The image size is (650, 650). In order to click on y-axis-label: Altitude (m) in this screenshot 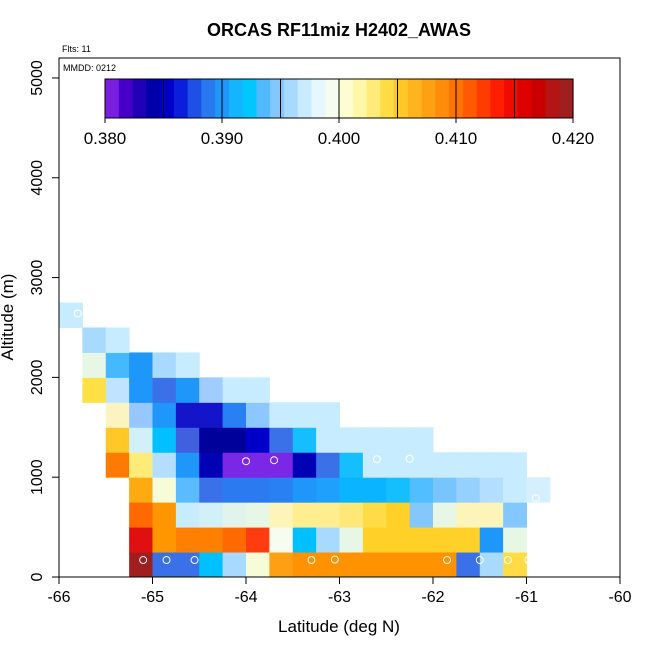, I will do `click(8, 317)`.